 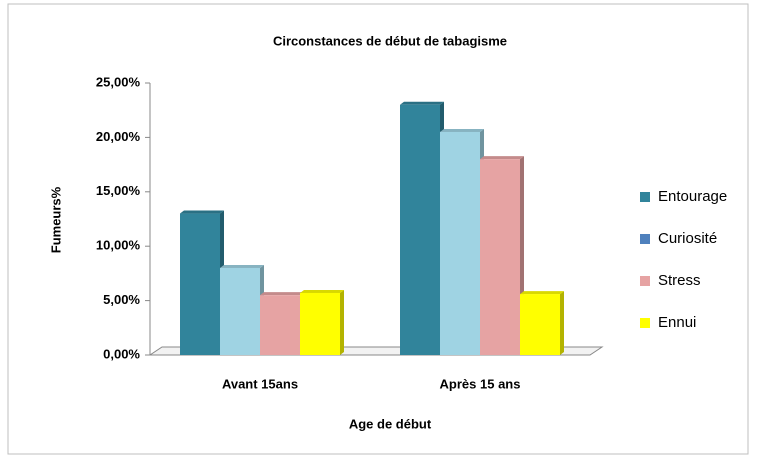 What do you see at coordinates (118, 81) in the screenshot?
I see `y-tick-label: 25,00%` at bounding box center [118, 81].